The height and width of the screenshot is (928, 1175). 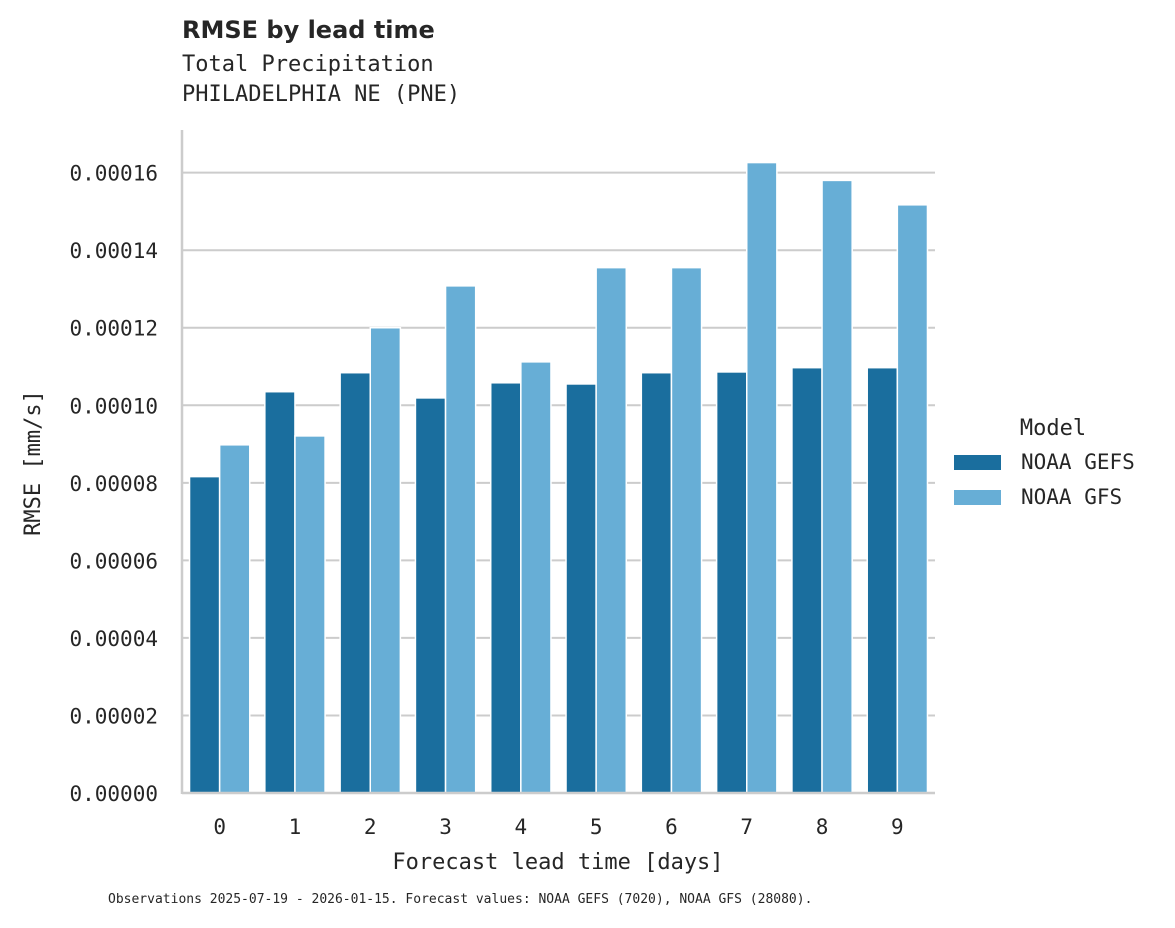 I want to click on x-tick-label: 9, so click(x=897, y=827).